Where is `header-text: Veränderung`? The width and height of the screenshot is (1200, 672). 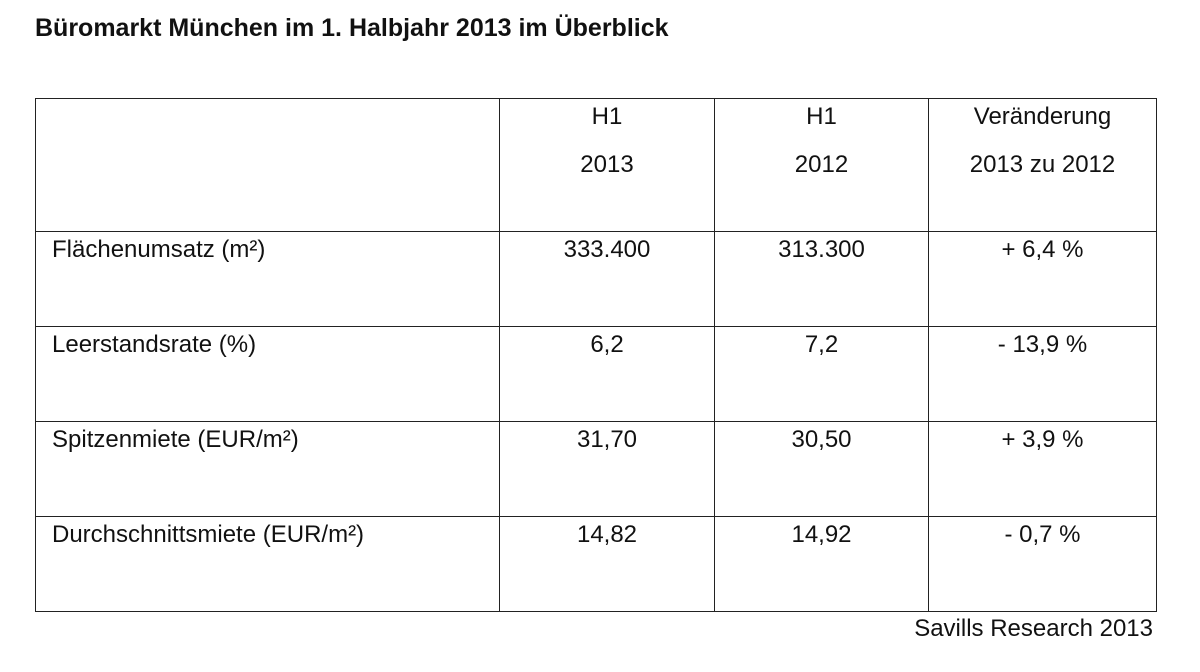 header-text: Veränderung is located at coordinates (1042, 116).